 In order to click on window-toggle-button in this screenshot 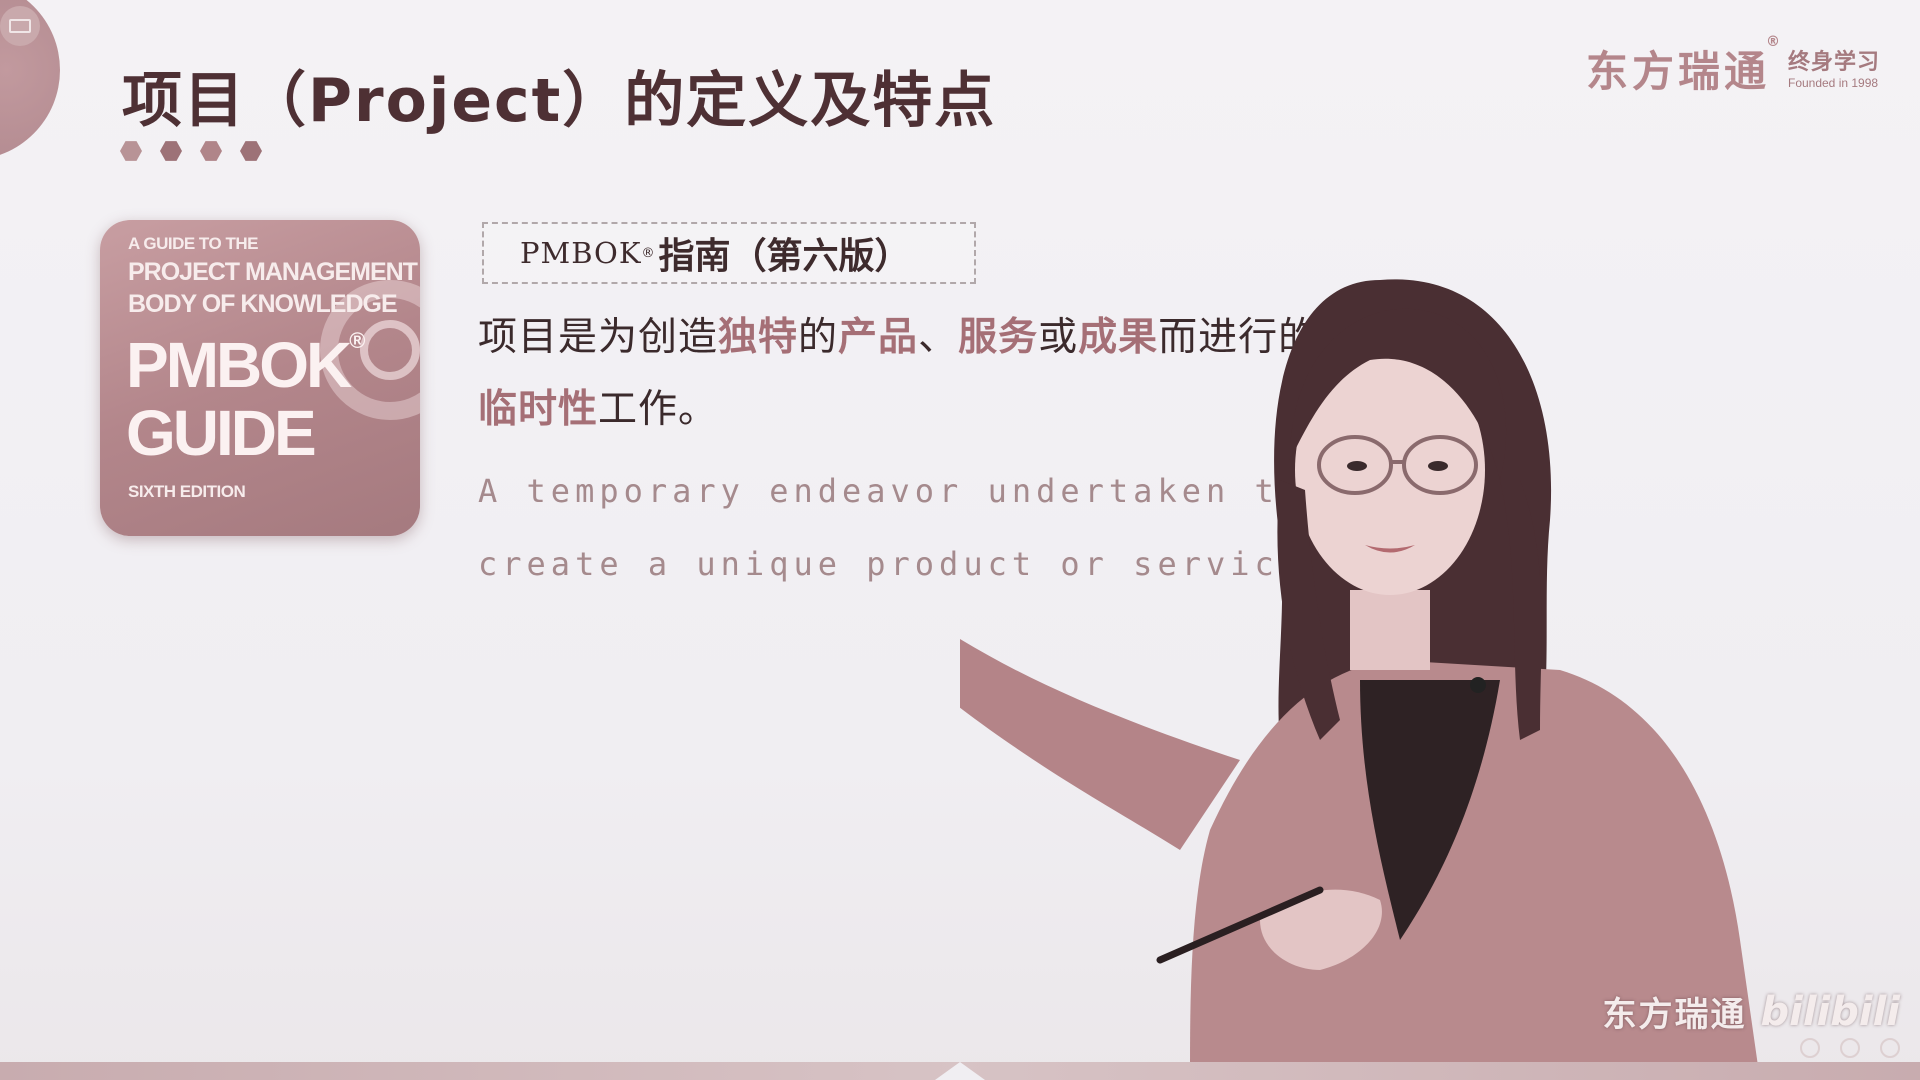, I will do `click(20, 26)`.